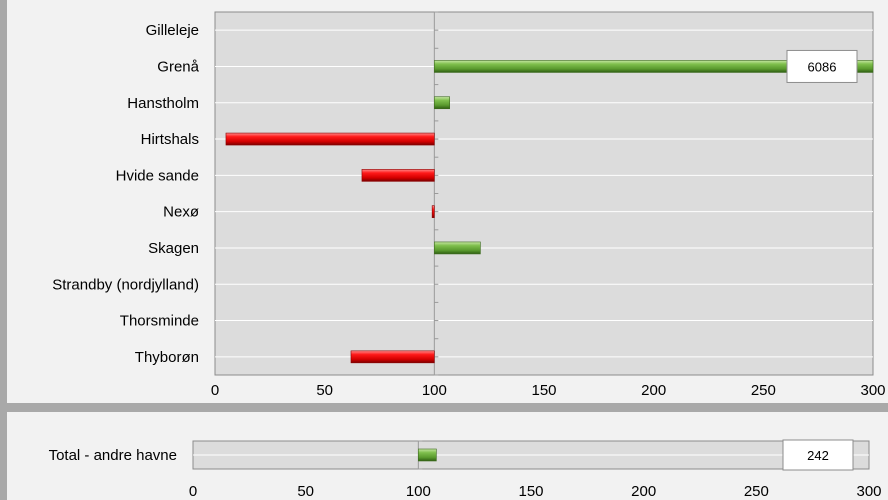 The height and width of the screenshot is (500, 888). I want to click on category-label: Grenå, so click(178, 66).